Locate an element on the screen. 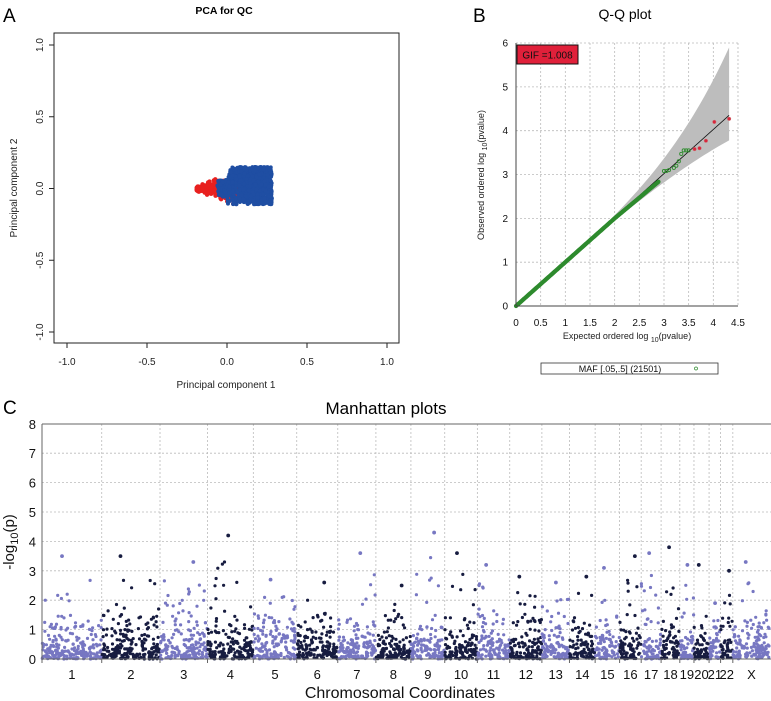  gif-badge: GIF =1.008 is located at coordinates (547, 54).